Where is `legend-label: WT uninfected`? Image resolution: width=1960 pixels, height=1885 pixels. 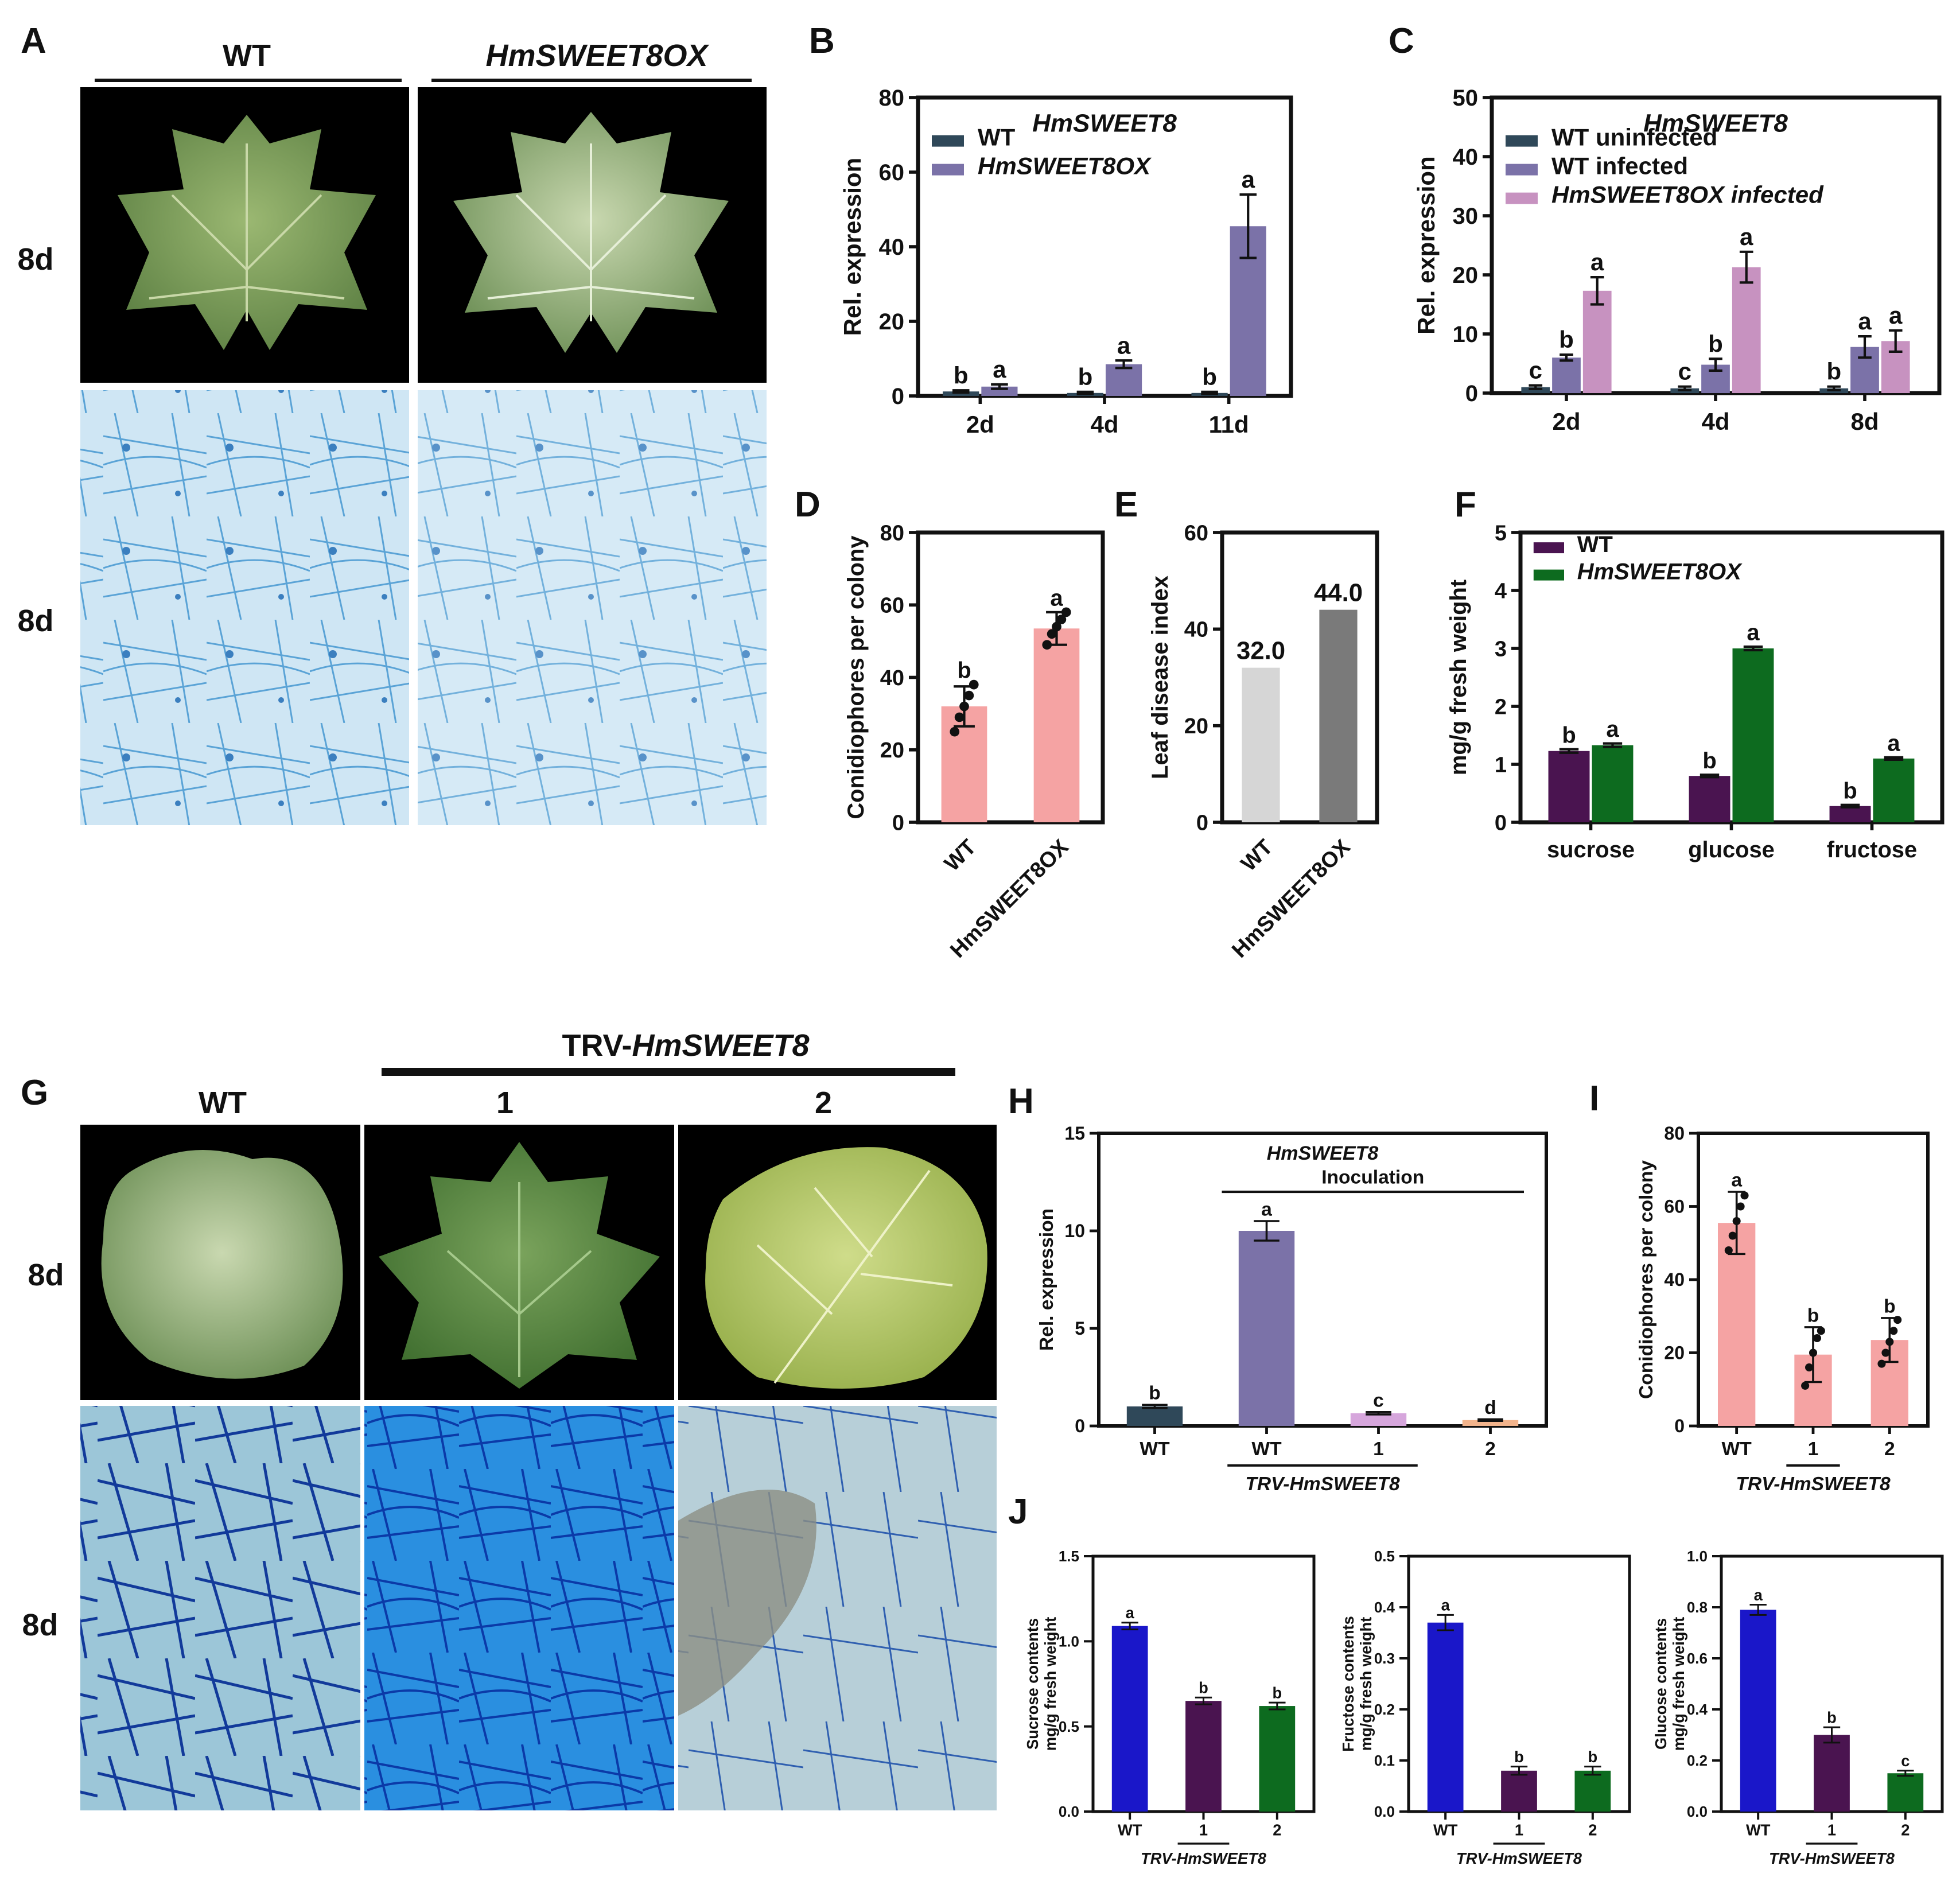 legend-label: WT uninfected is located at coordinates (1634, 137).